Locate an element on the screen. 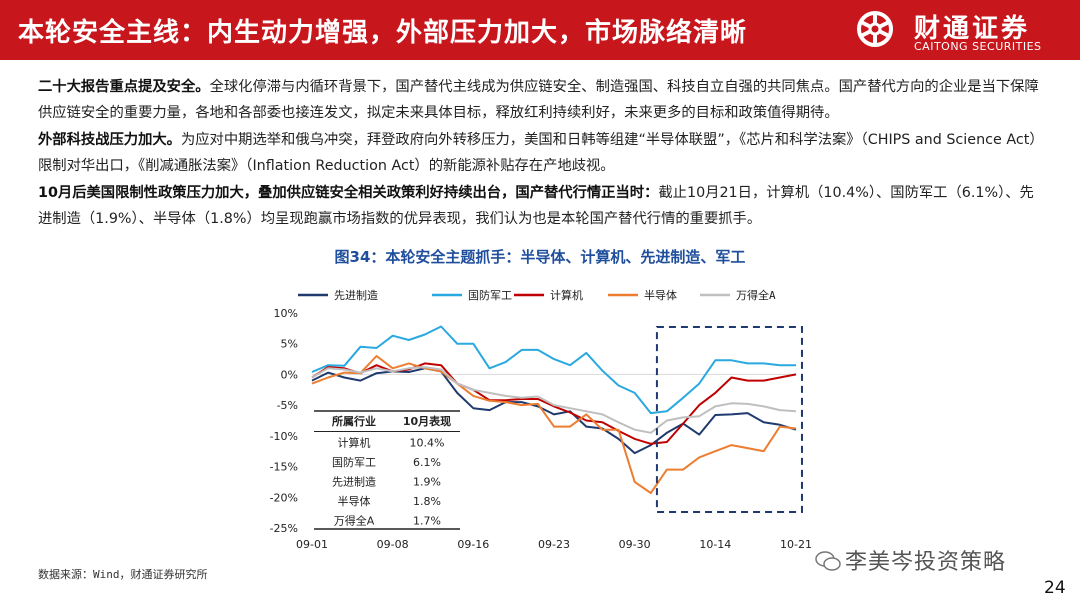 This screenshot has height=608, width=1080. table-cell: 计算机 is located at coordinates (354, 443).